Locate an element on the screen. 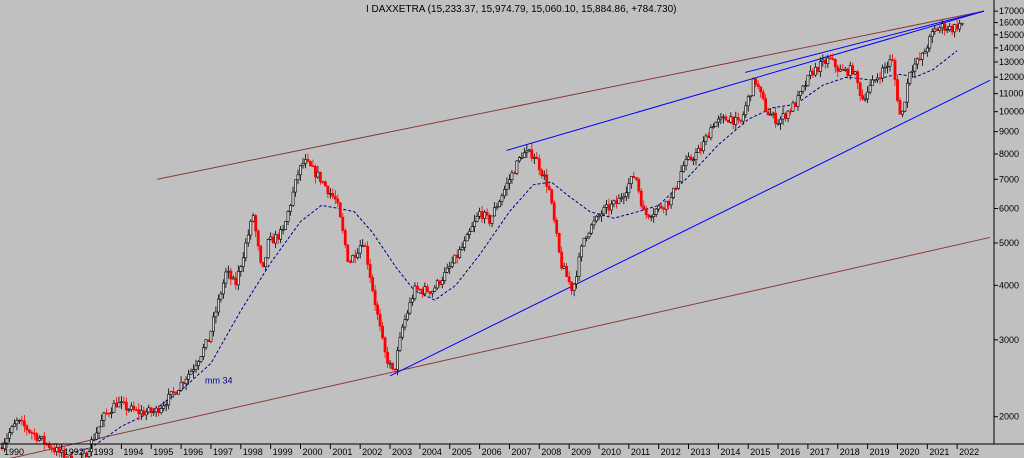 This screenshot has width=1024, height=458. x-tick-label: 2017 is located at coordinates (820, 452).